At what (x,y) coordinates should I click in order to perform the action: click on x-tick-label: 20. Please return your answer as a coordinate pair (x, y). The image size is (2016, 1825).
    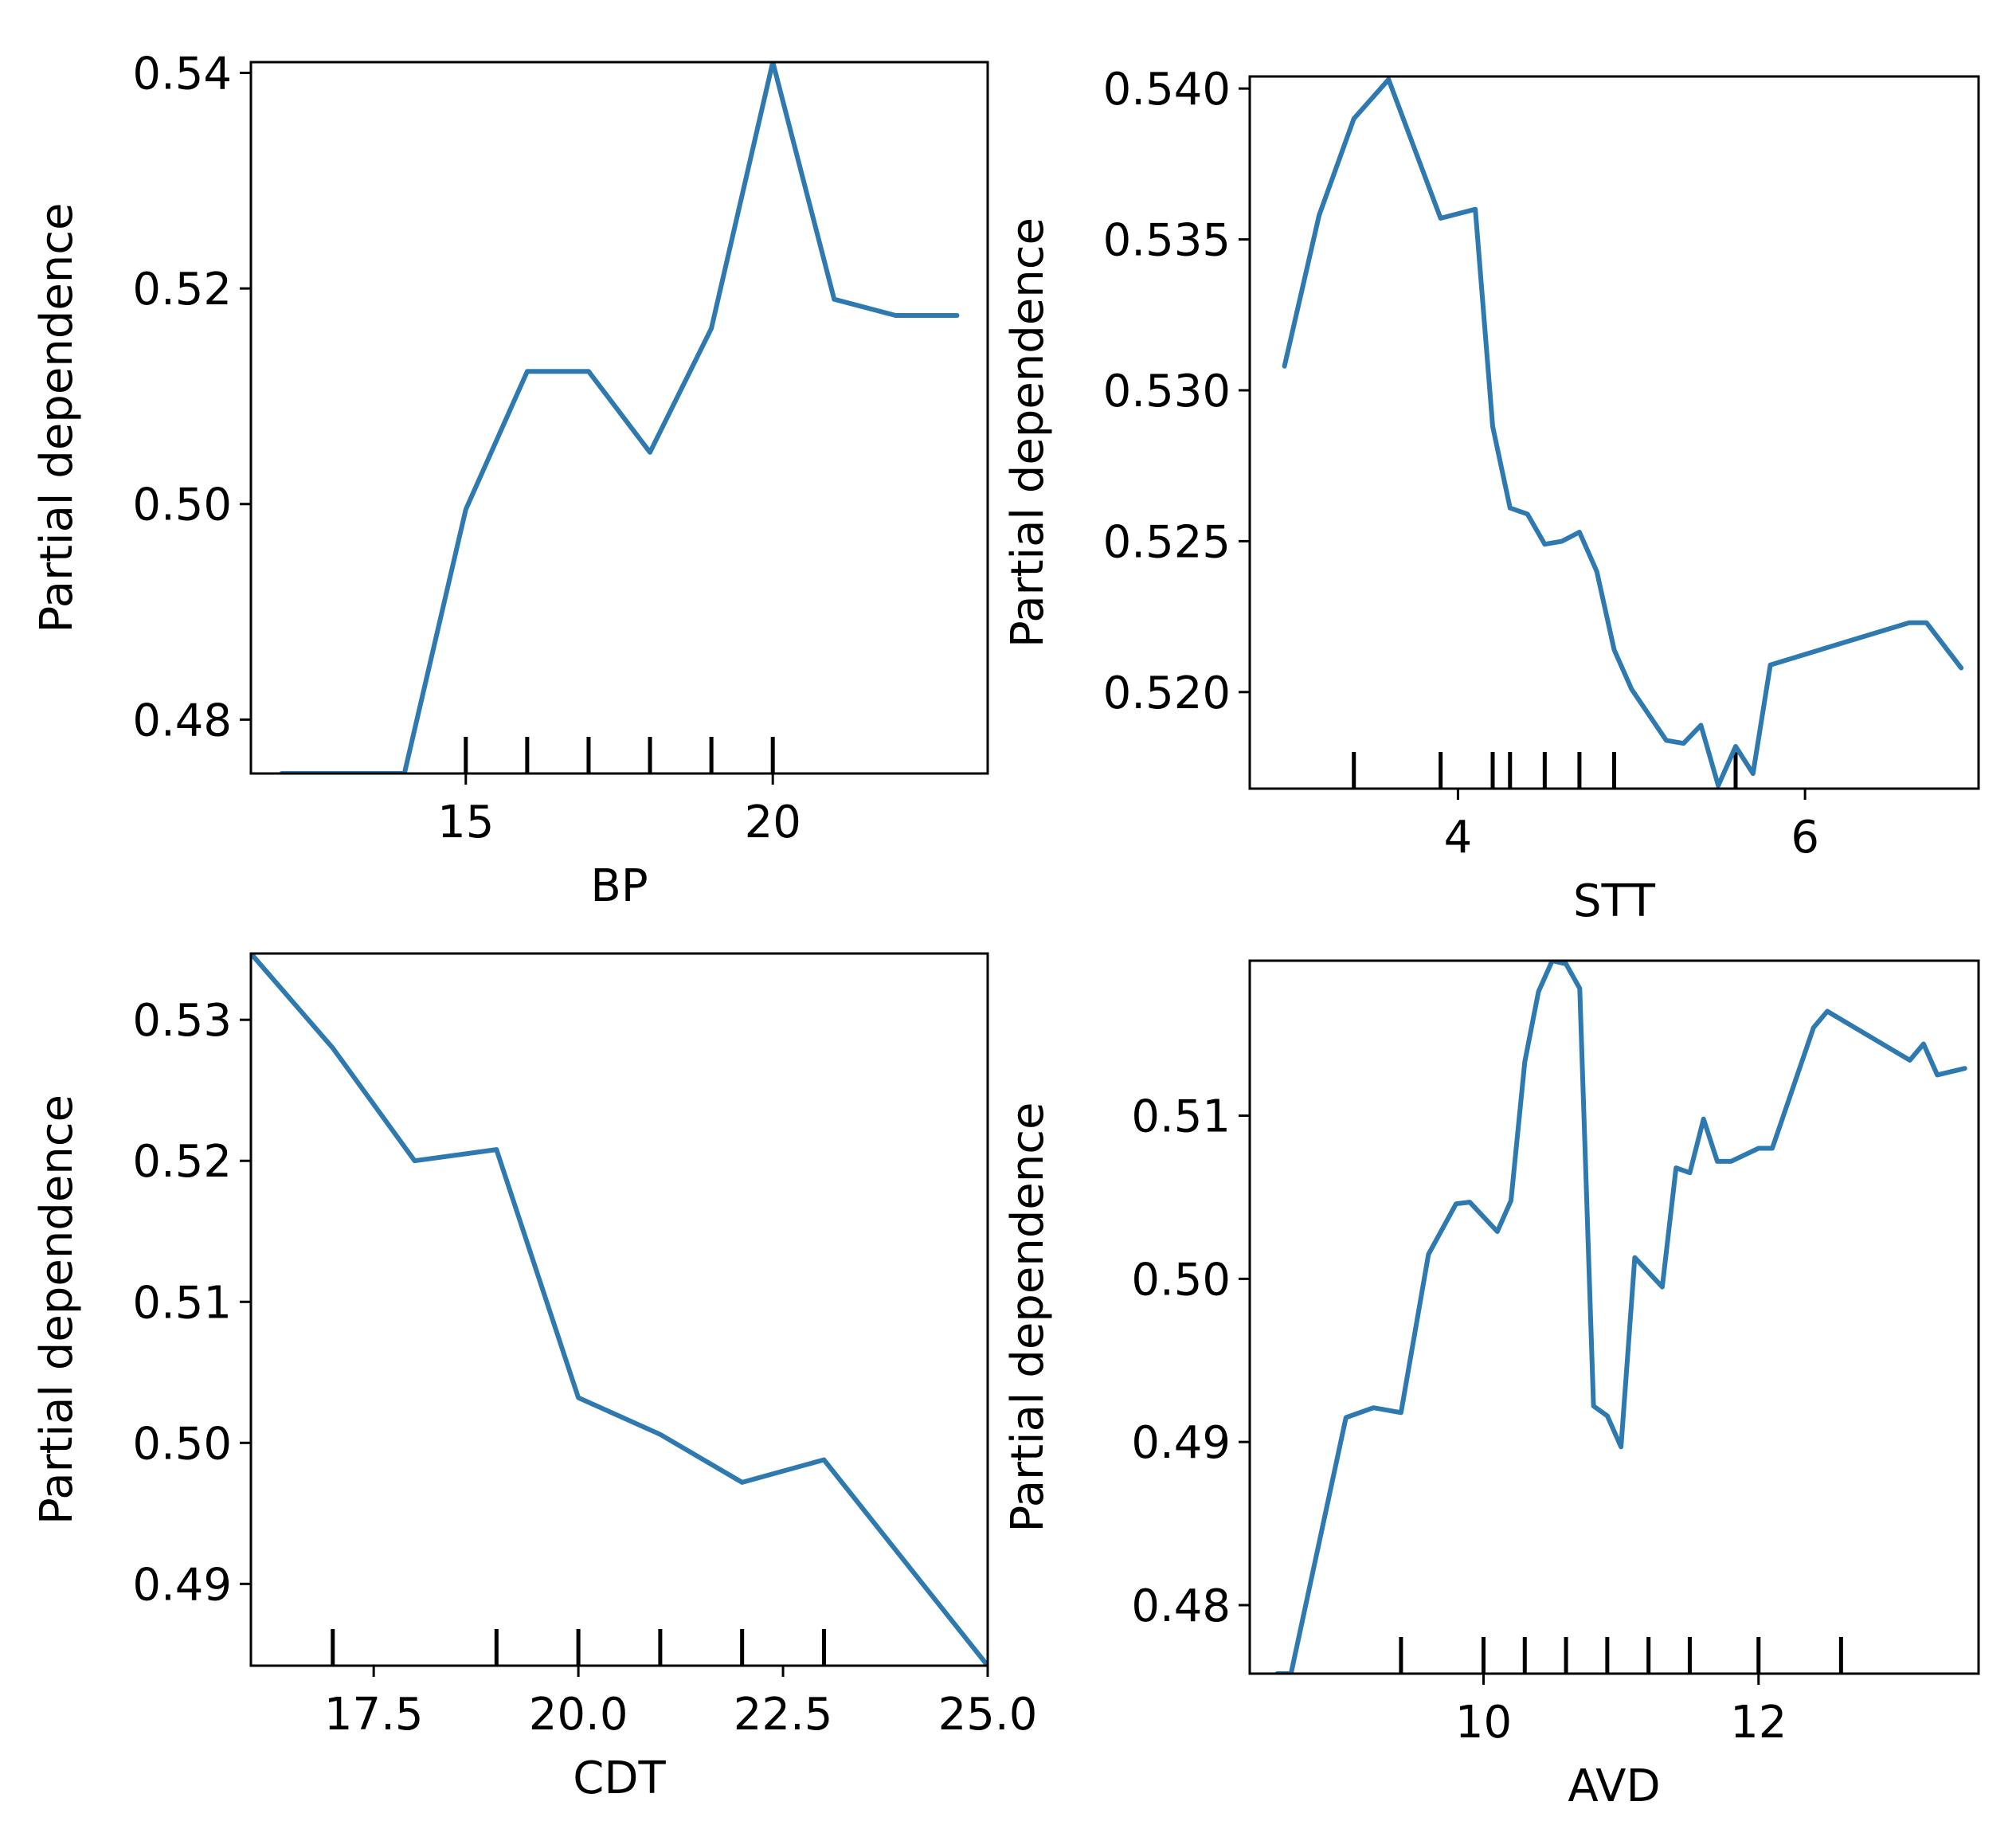
    Looking at the image, I should click on (773, 822).